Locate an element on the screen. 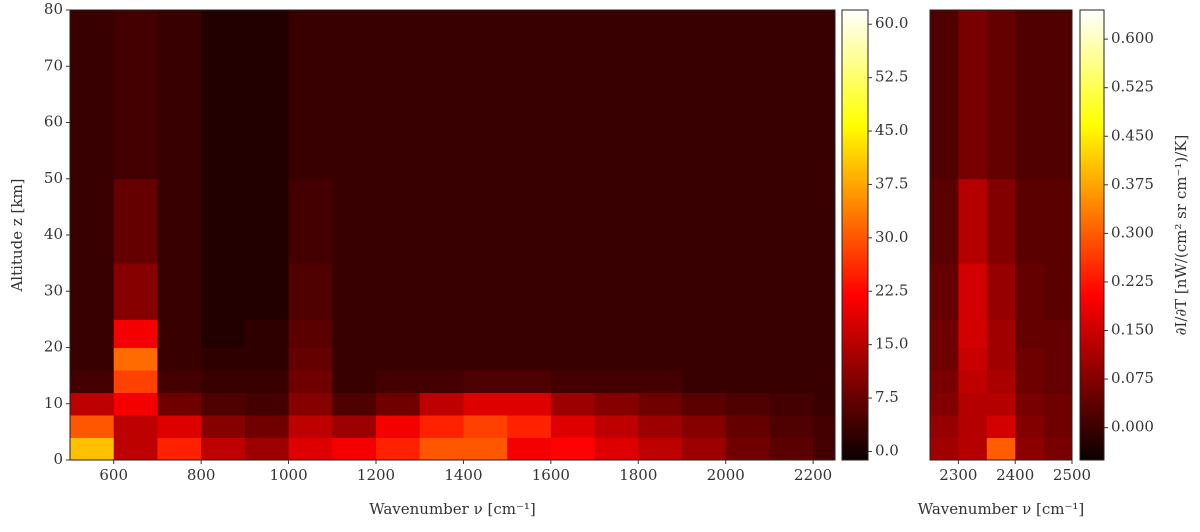  colorbar-tick-label: 37.5 is located at coordinates (891, 183).